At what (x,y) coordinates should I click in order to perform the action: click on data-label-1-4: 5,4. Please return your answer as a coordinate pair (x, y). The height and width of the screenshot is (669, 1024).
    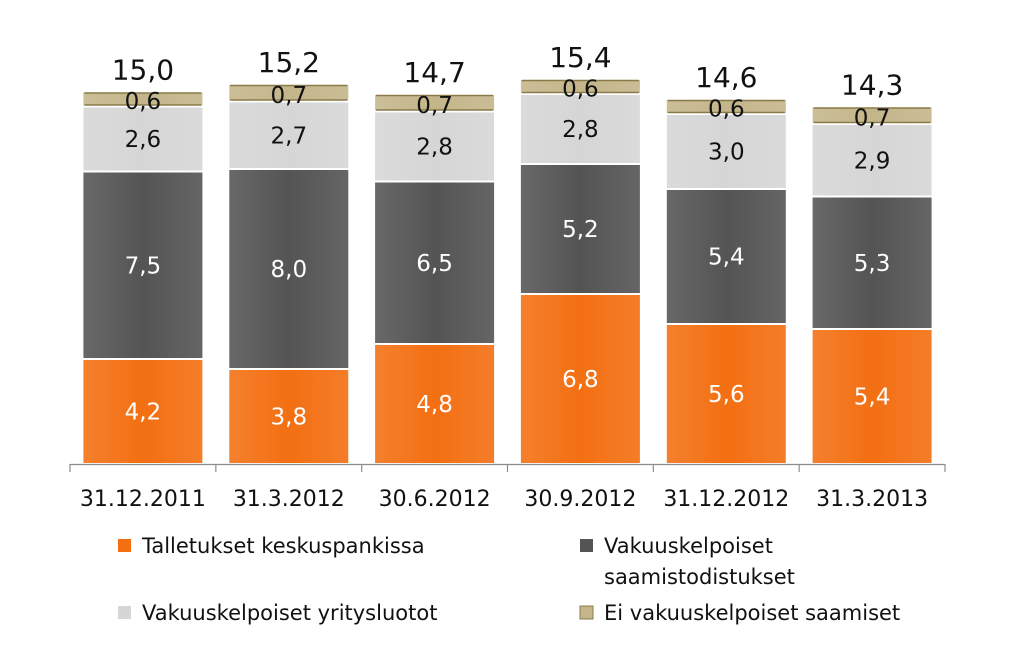
    Looking at the image, I should click on (726, 258).